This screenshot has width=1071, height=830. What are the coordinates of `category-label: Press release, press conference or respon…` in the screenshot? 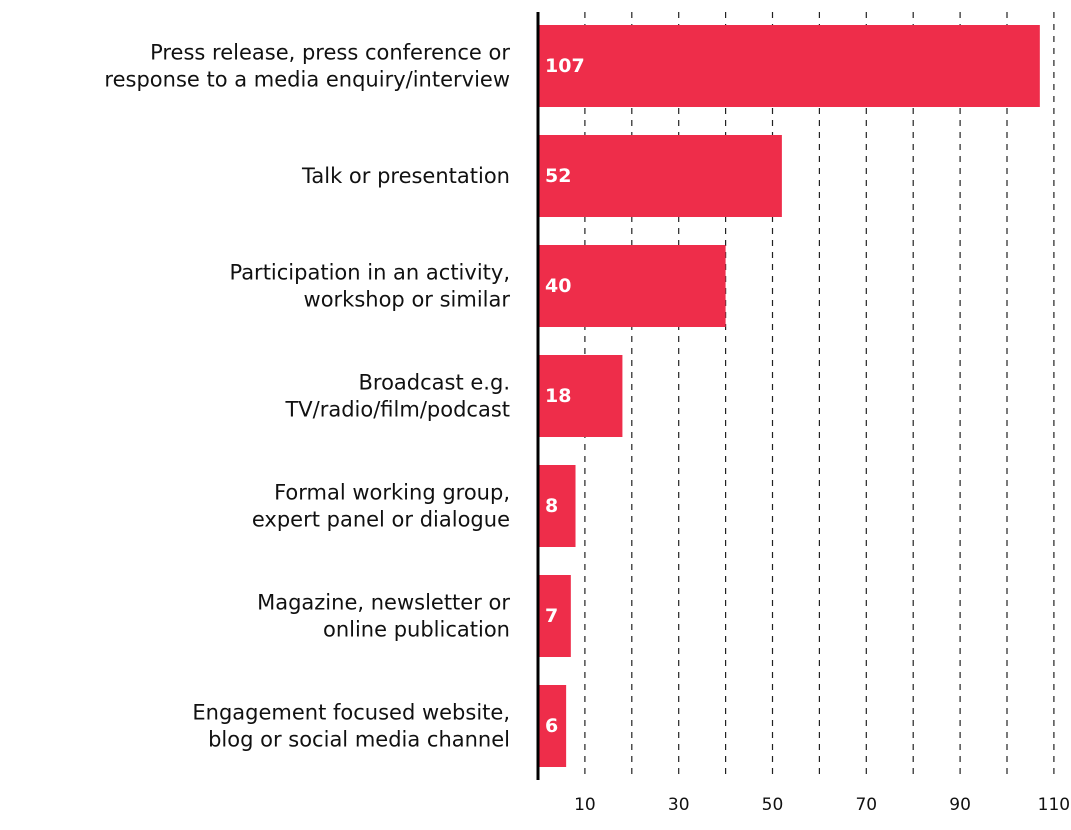 It's located at (307, 66).